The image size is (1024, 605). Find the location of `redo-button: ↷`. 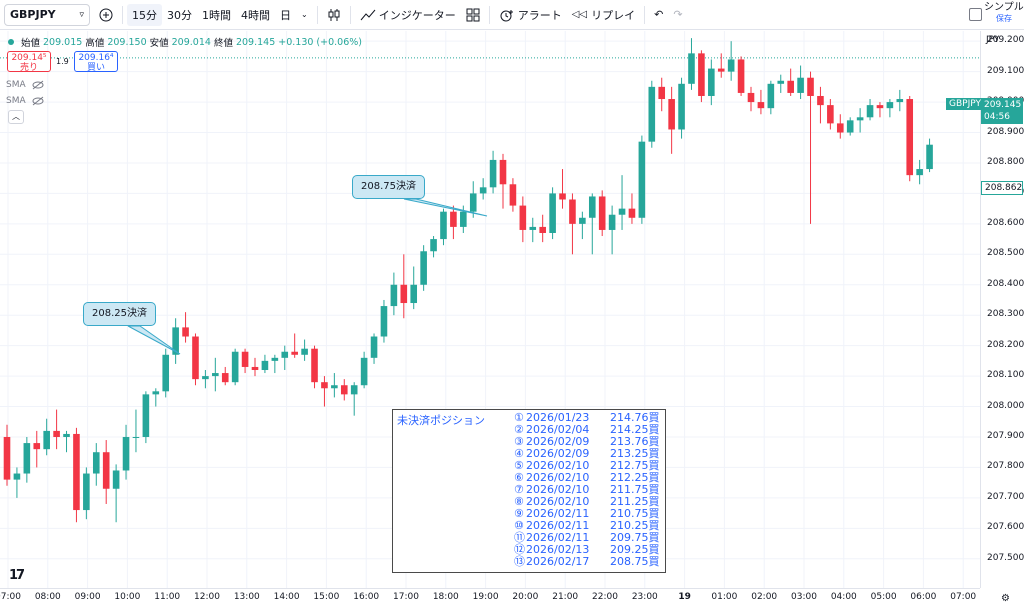

redo-button: ↷ is located at coordinates (677, 15).